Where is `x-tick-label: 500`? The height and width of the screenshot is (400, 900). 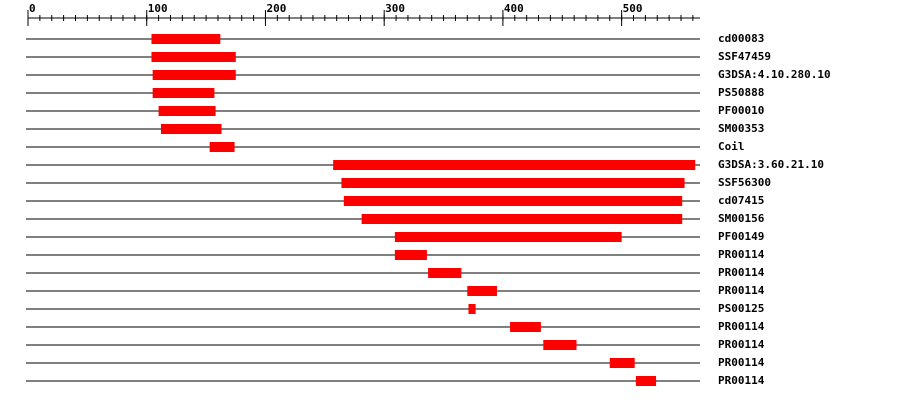
x-tick-label: 500 is located at coordinates (633, 8).